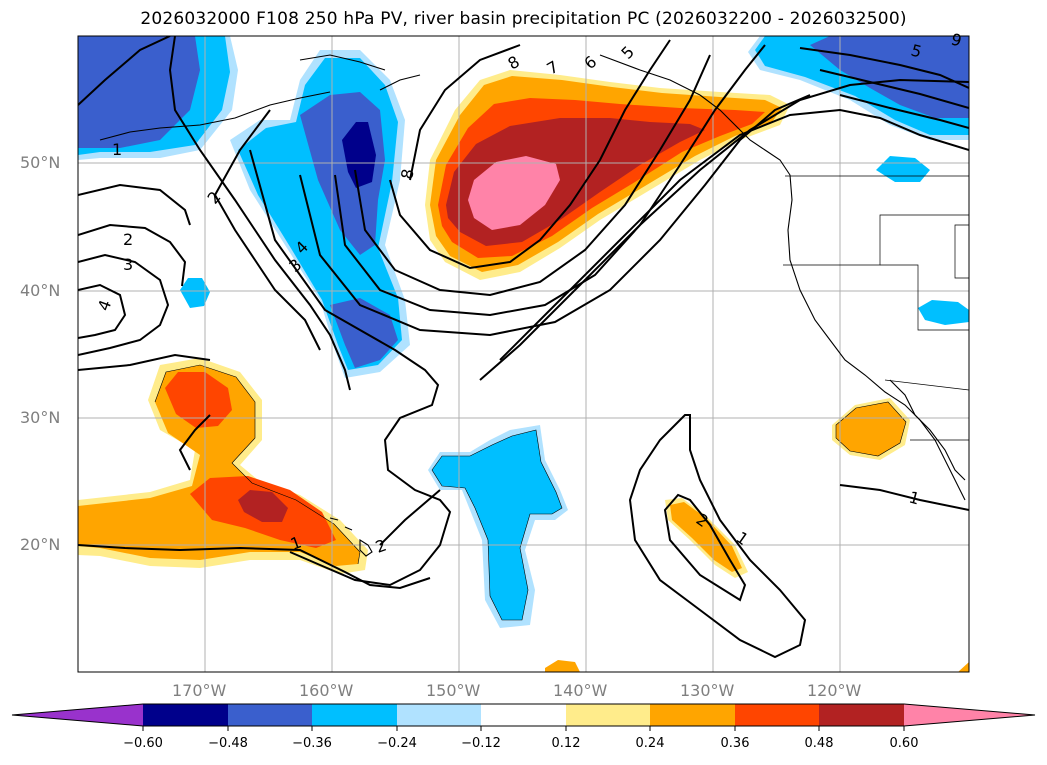 Image resolution: width=1047 pixels, height=765 pixels. I want to click on shade-blob-pink, so click(514, 193).